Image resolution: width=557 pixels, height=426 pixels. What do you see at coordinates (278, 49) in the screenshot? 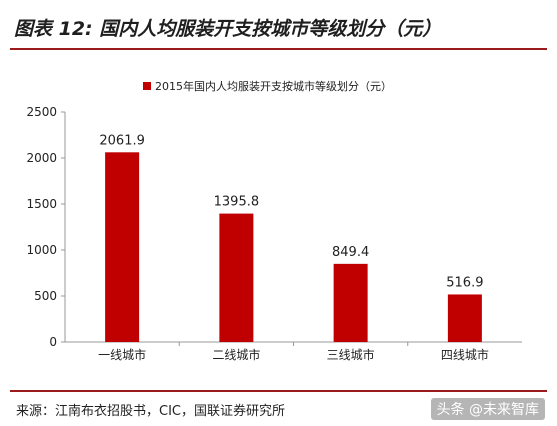
I see `top-divider` at bounding box center [278, 49].